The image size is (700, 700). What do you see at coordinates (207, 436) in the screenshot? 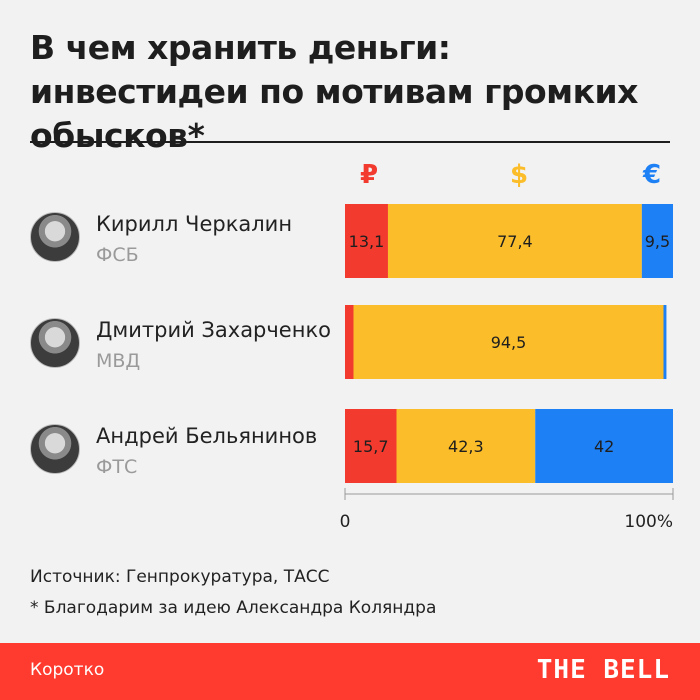
I see `person-name: Андрей Бельянинов` at bounding box center [207, 436].